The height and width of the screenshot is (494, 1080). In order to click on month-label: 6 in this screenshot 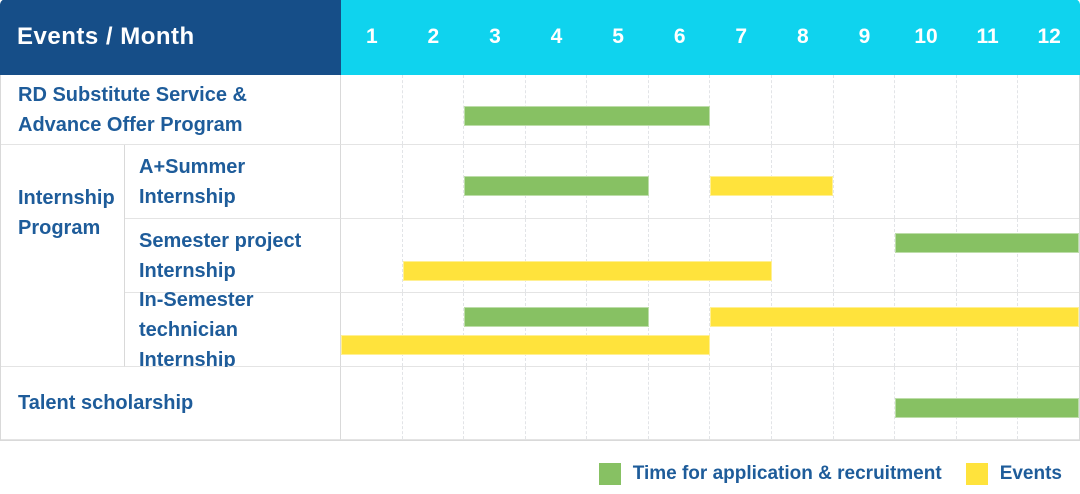, I will do `click(679, 36)`.